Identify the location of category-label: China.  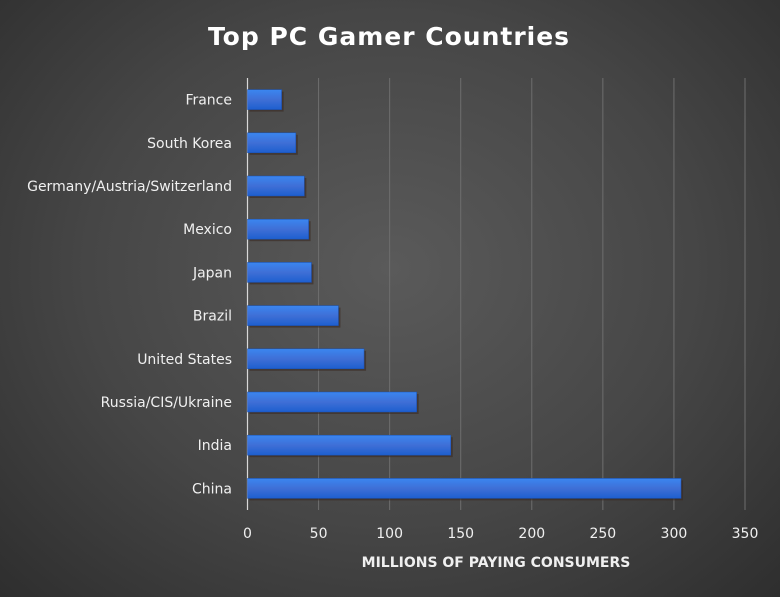
(212, 489).